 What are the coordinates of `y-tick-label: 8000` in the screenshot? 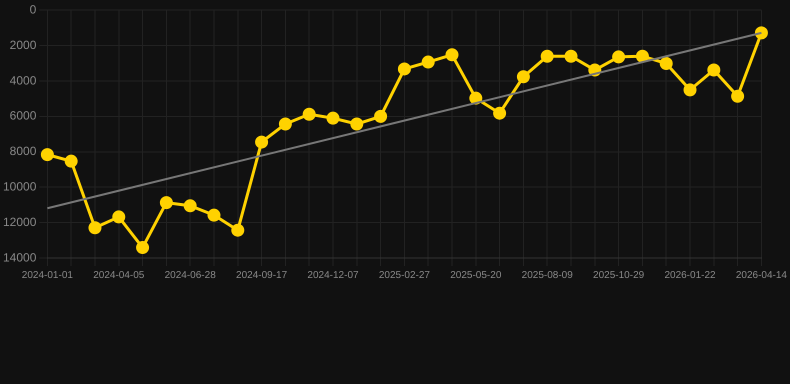 It's located at (23, 151).